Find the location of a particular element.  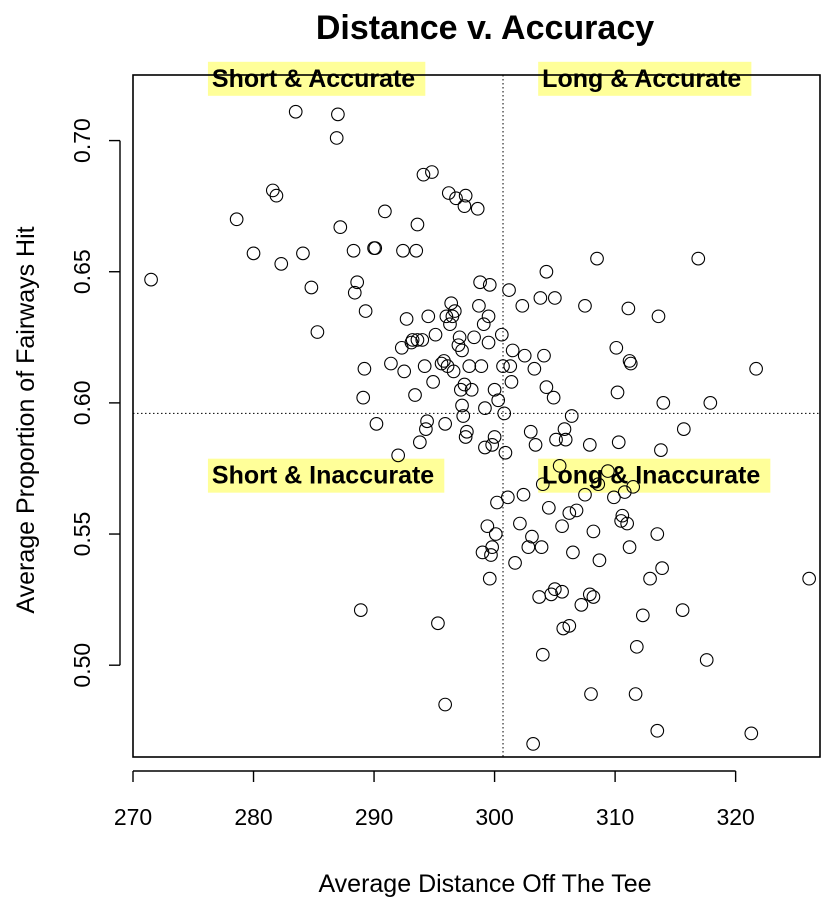

quadrant-label: Long & Inaccurate is located at coordinates (654, 475).